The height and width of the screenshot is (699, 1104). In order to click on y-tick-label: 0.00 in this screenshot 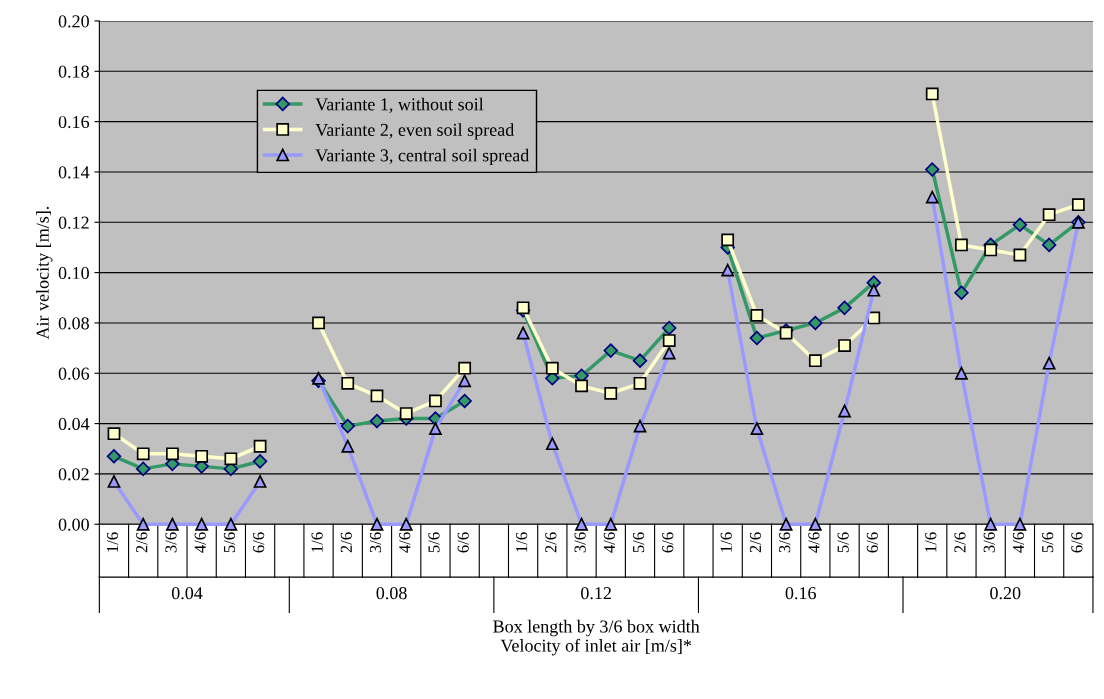, I will do `click(73, 524)`.